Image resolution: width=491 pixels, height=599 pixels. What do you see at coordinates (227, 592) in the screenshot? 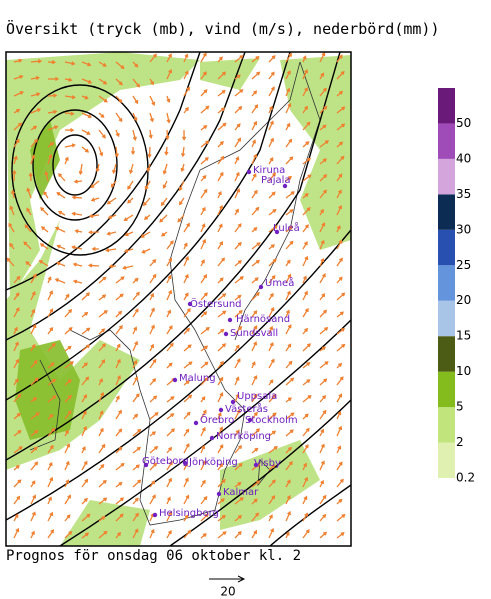
I see `scale-label: 20` at bounding box center [227, 592].